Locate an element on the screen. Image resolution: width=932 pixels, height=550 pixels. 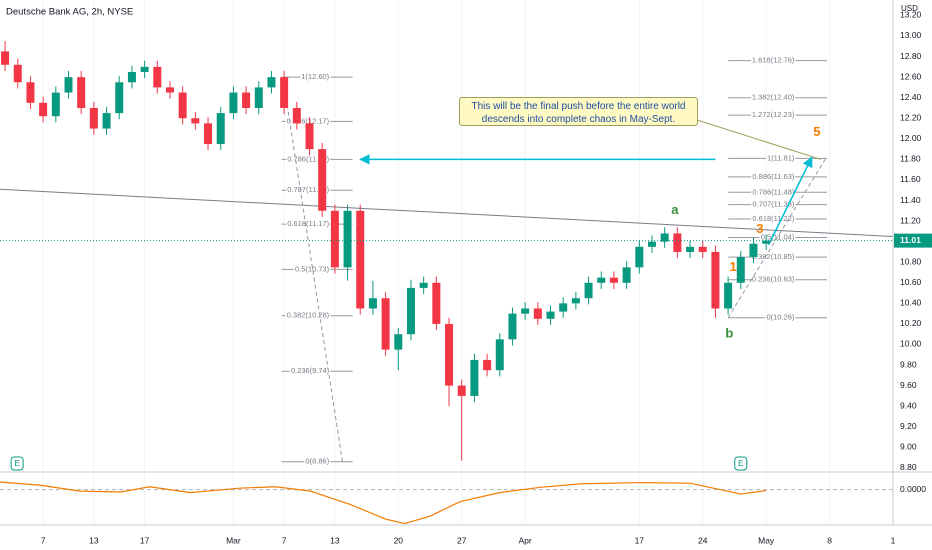
fib-label: 0.886(11.63) is located at coordinates (773, 176).